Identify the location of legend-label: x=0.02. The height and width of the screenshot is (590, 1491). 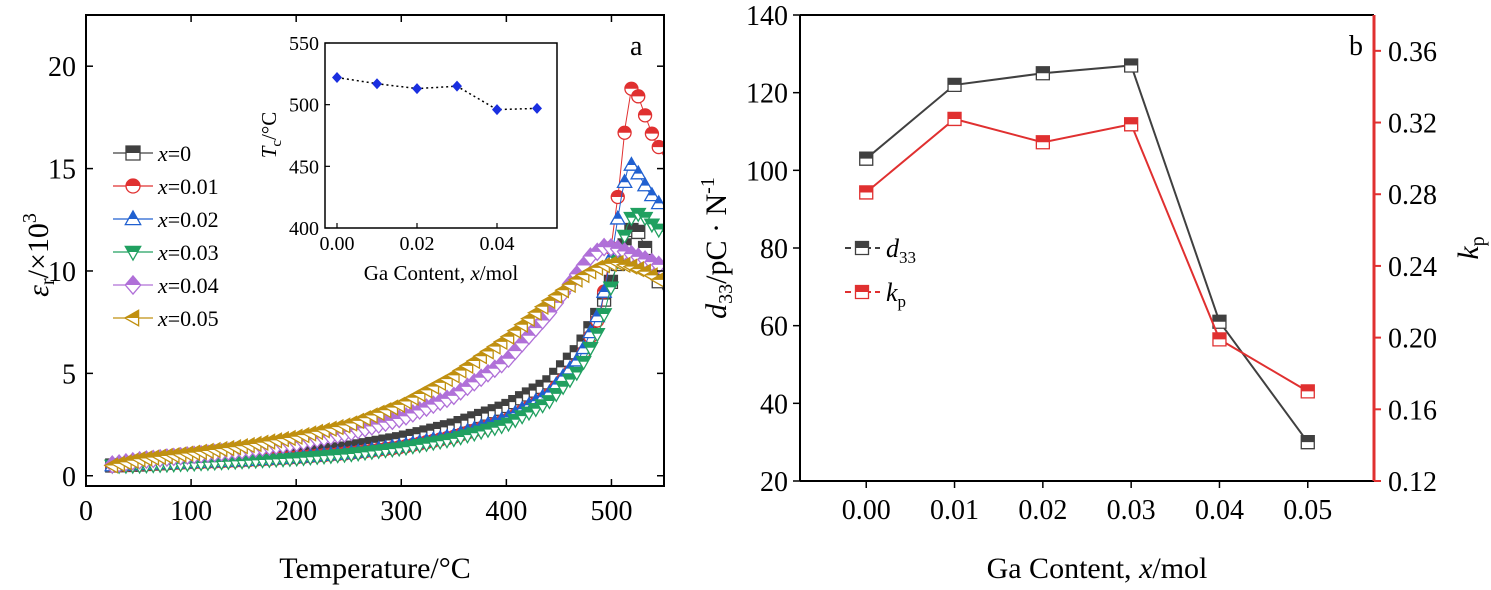
(188, 219).